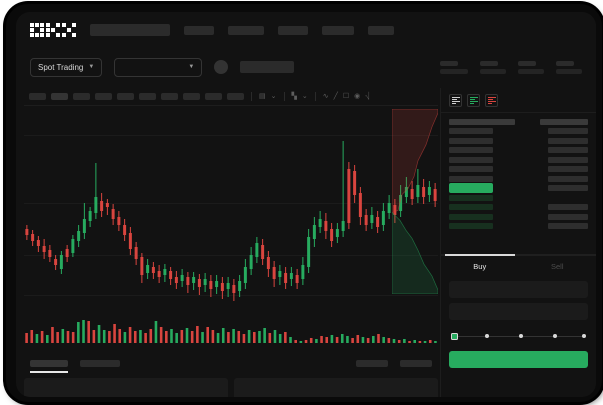  I want to click on slider-knob, so click(454, 336).